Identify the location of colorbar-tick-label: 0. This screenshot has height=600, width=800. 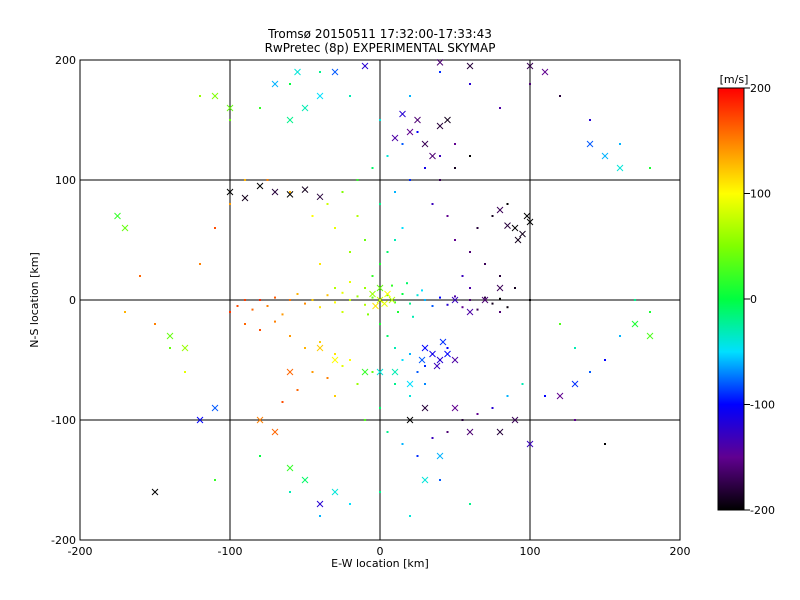
(753, 299).